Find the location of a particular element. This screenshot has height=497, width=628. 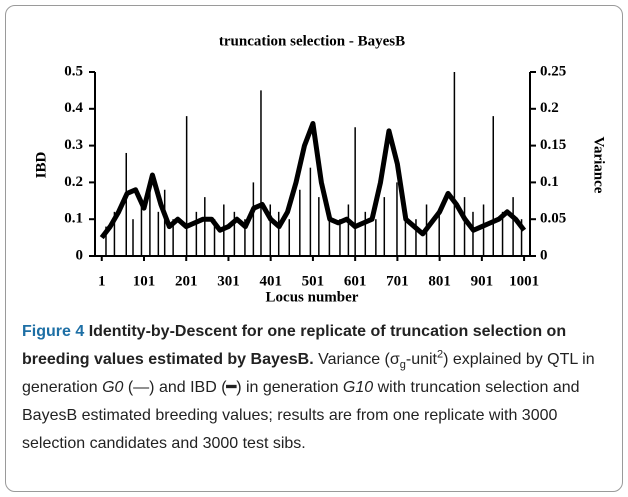

y2-tick-label: 0.25 is located at coordinates (553, 71).